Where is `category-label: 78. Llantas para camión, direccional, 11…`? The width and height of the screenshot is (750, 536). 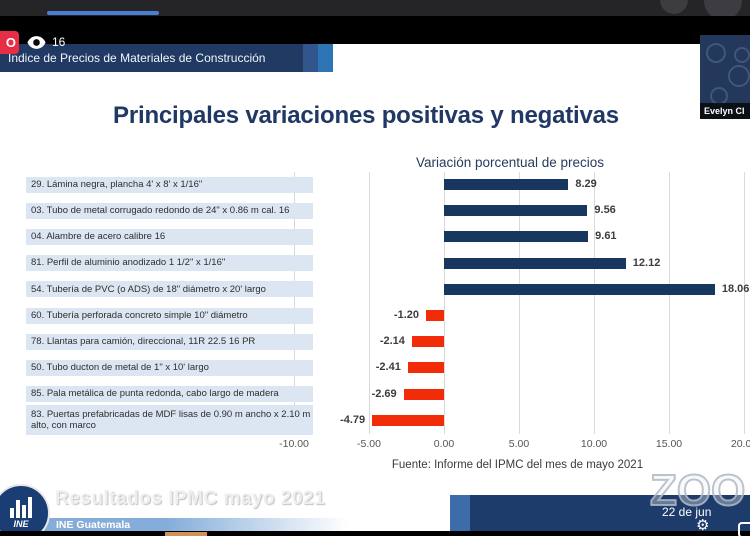
category-label: 78. Llantas para camión, direccional, 11… is located at coordinates (169, 341).